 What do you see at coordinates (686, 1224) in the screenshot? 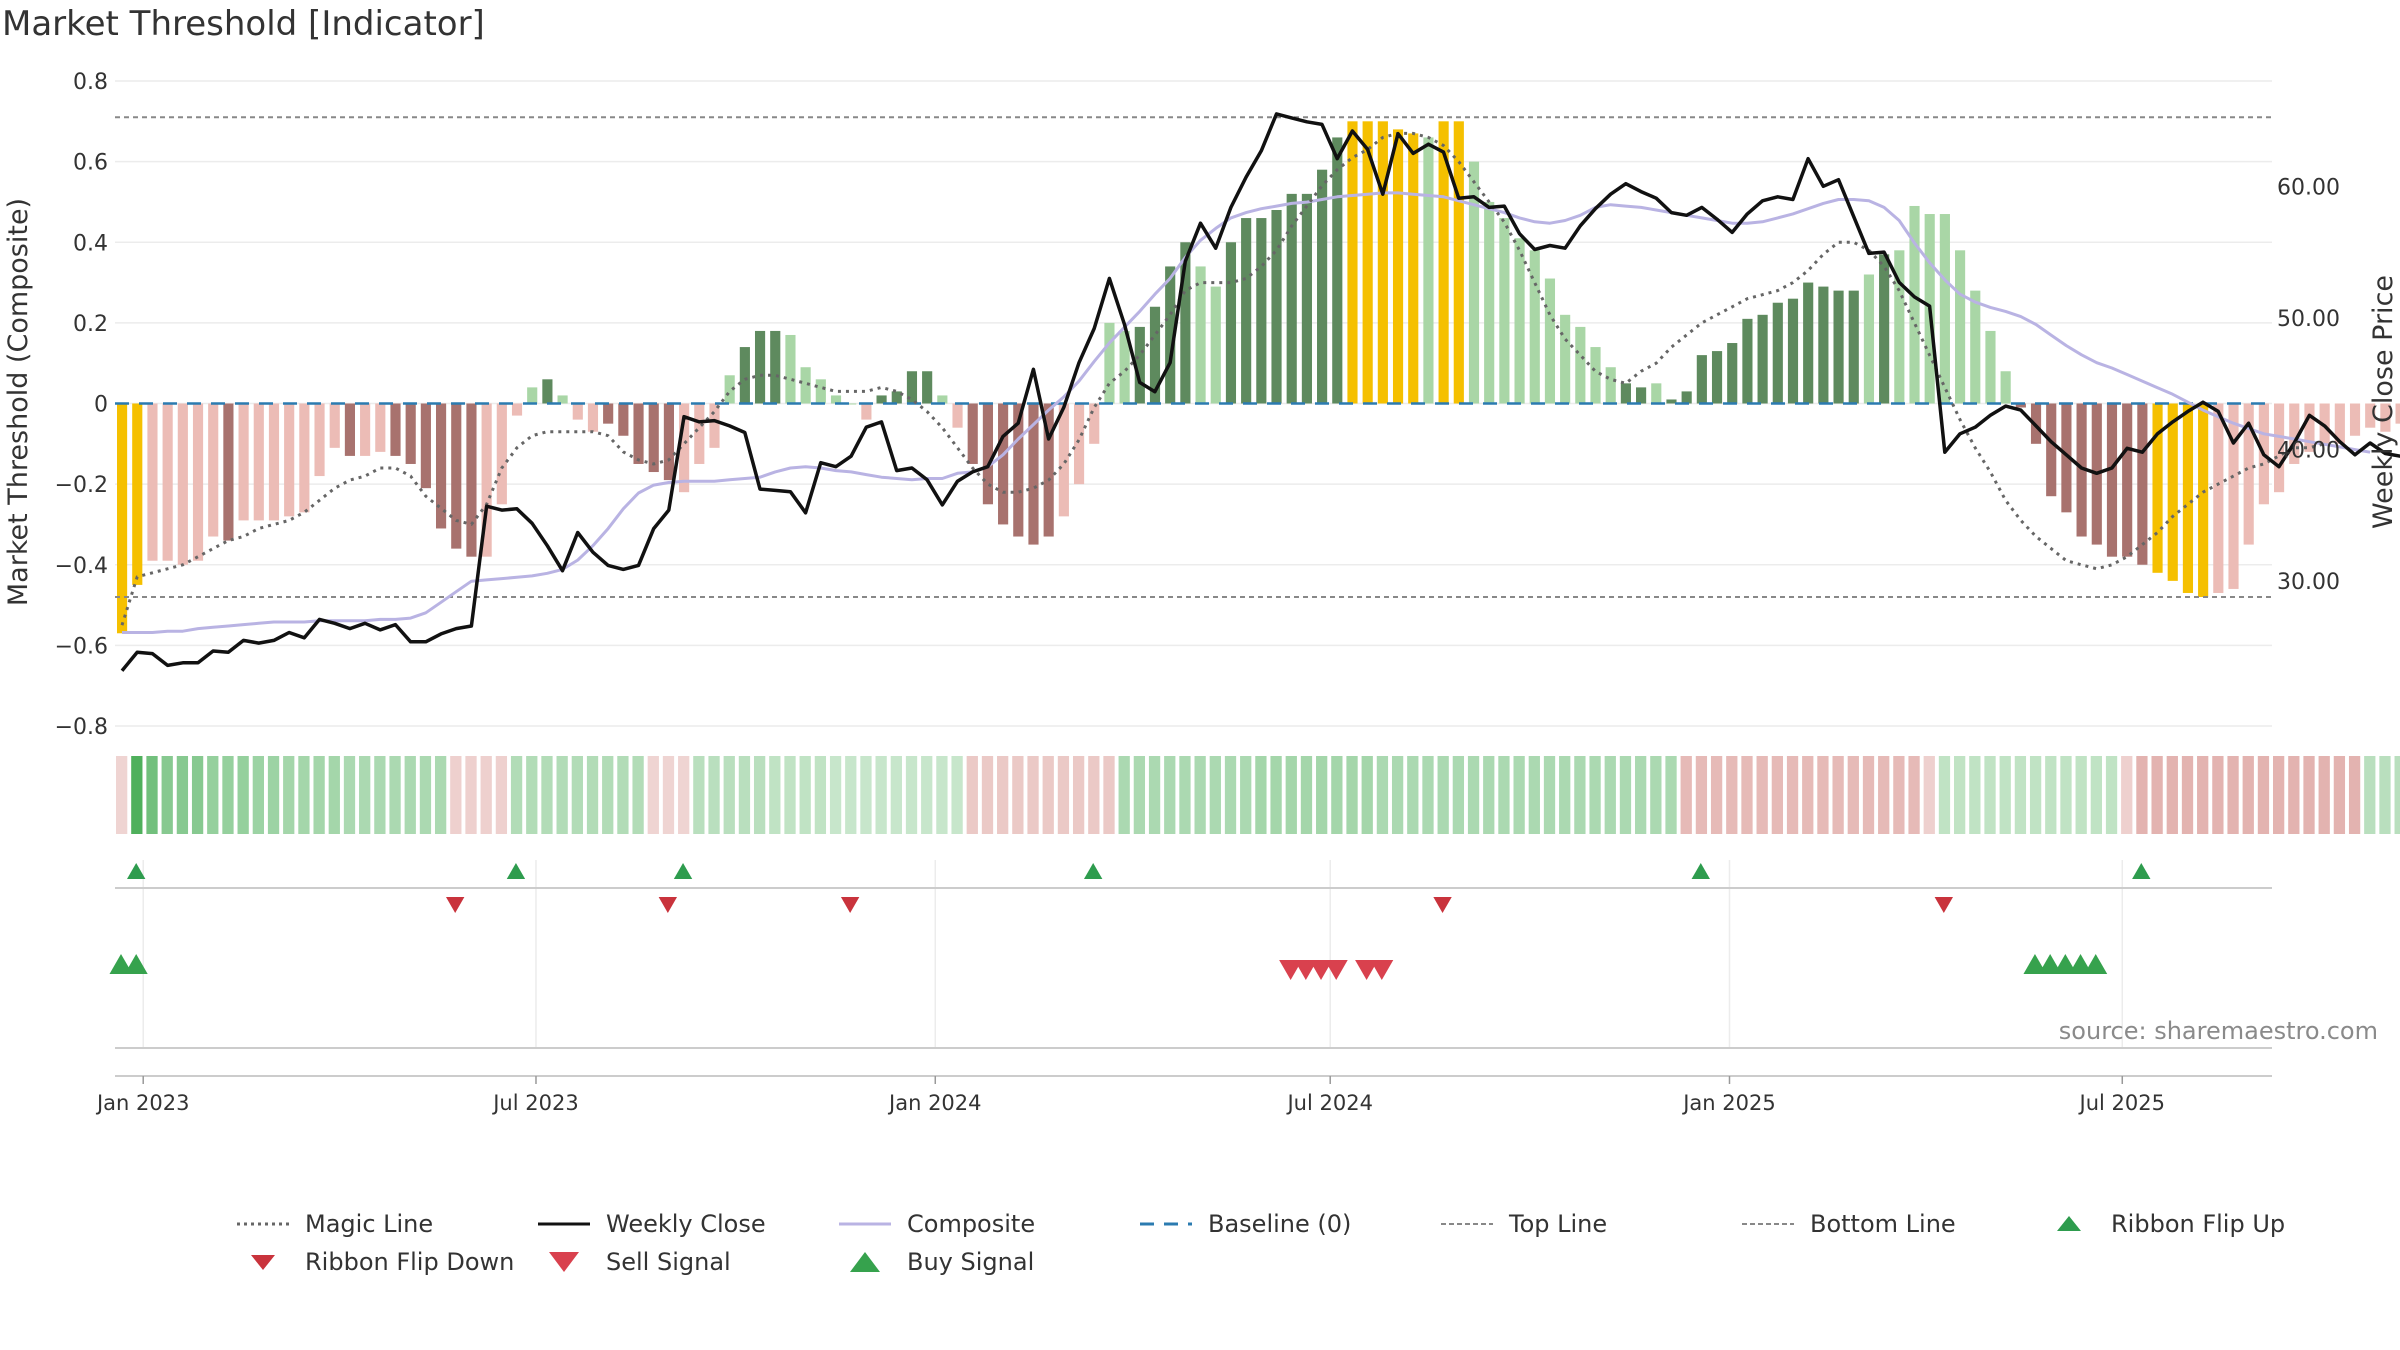
I see `legend-label: Weekly Close` at bounding box center [686, 1224].